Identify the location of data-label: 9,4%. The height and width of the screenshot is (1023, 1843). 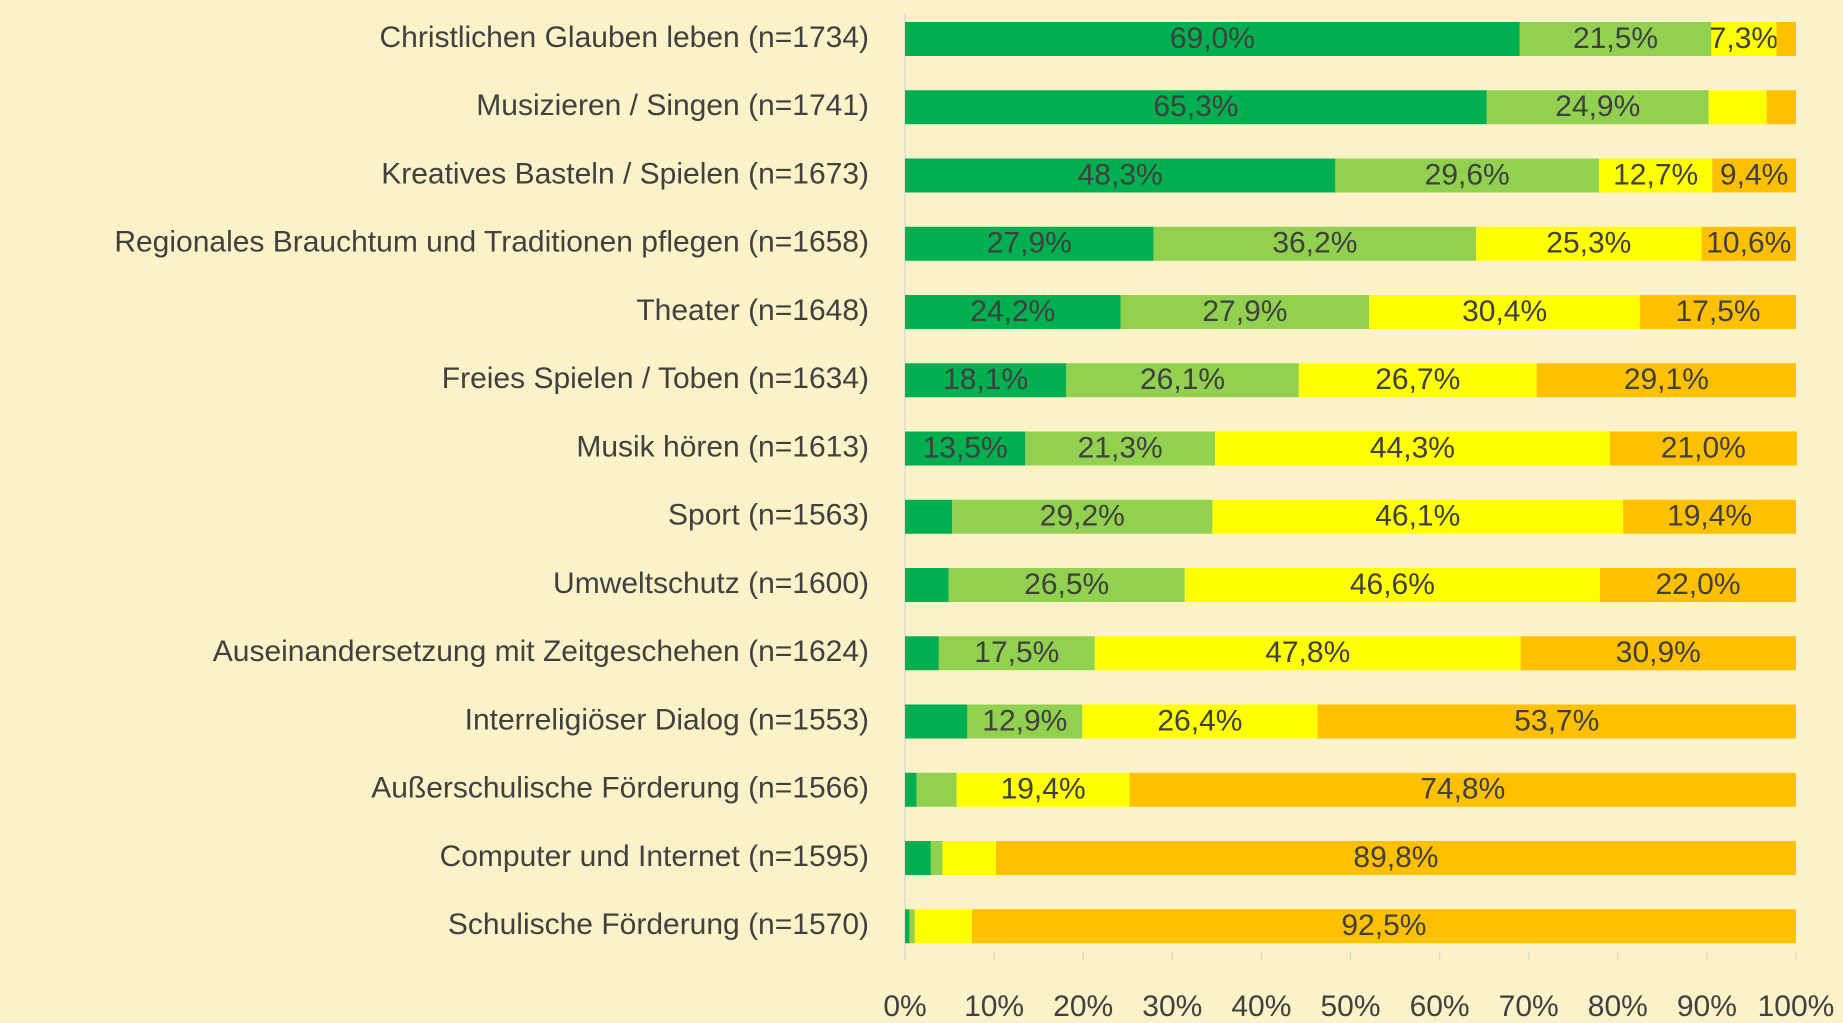
(1754, 174).